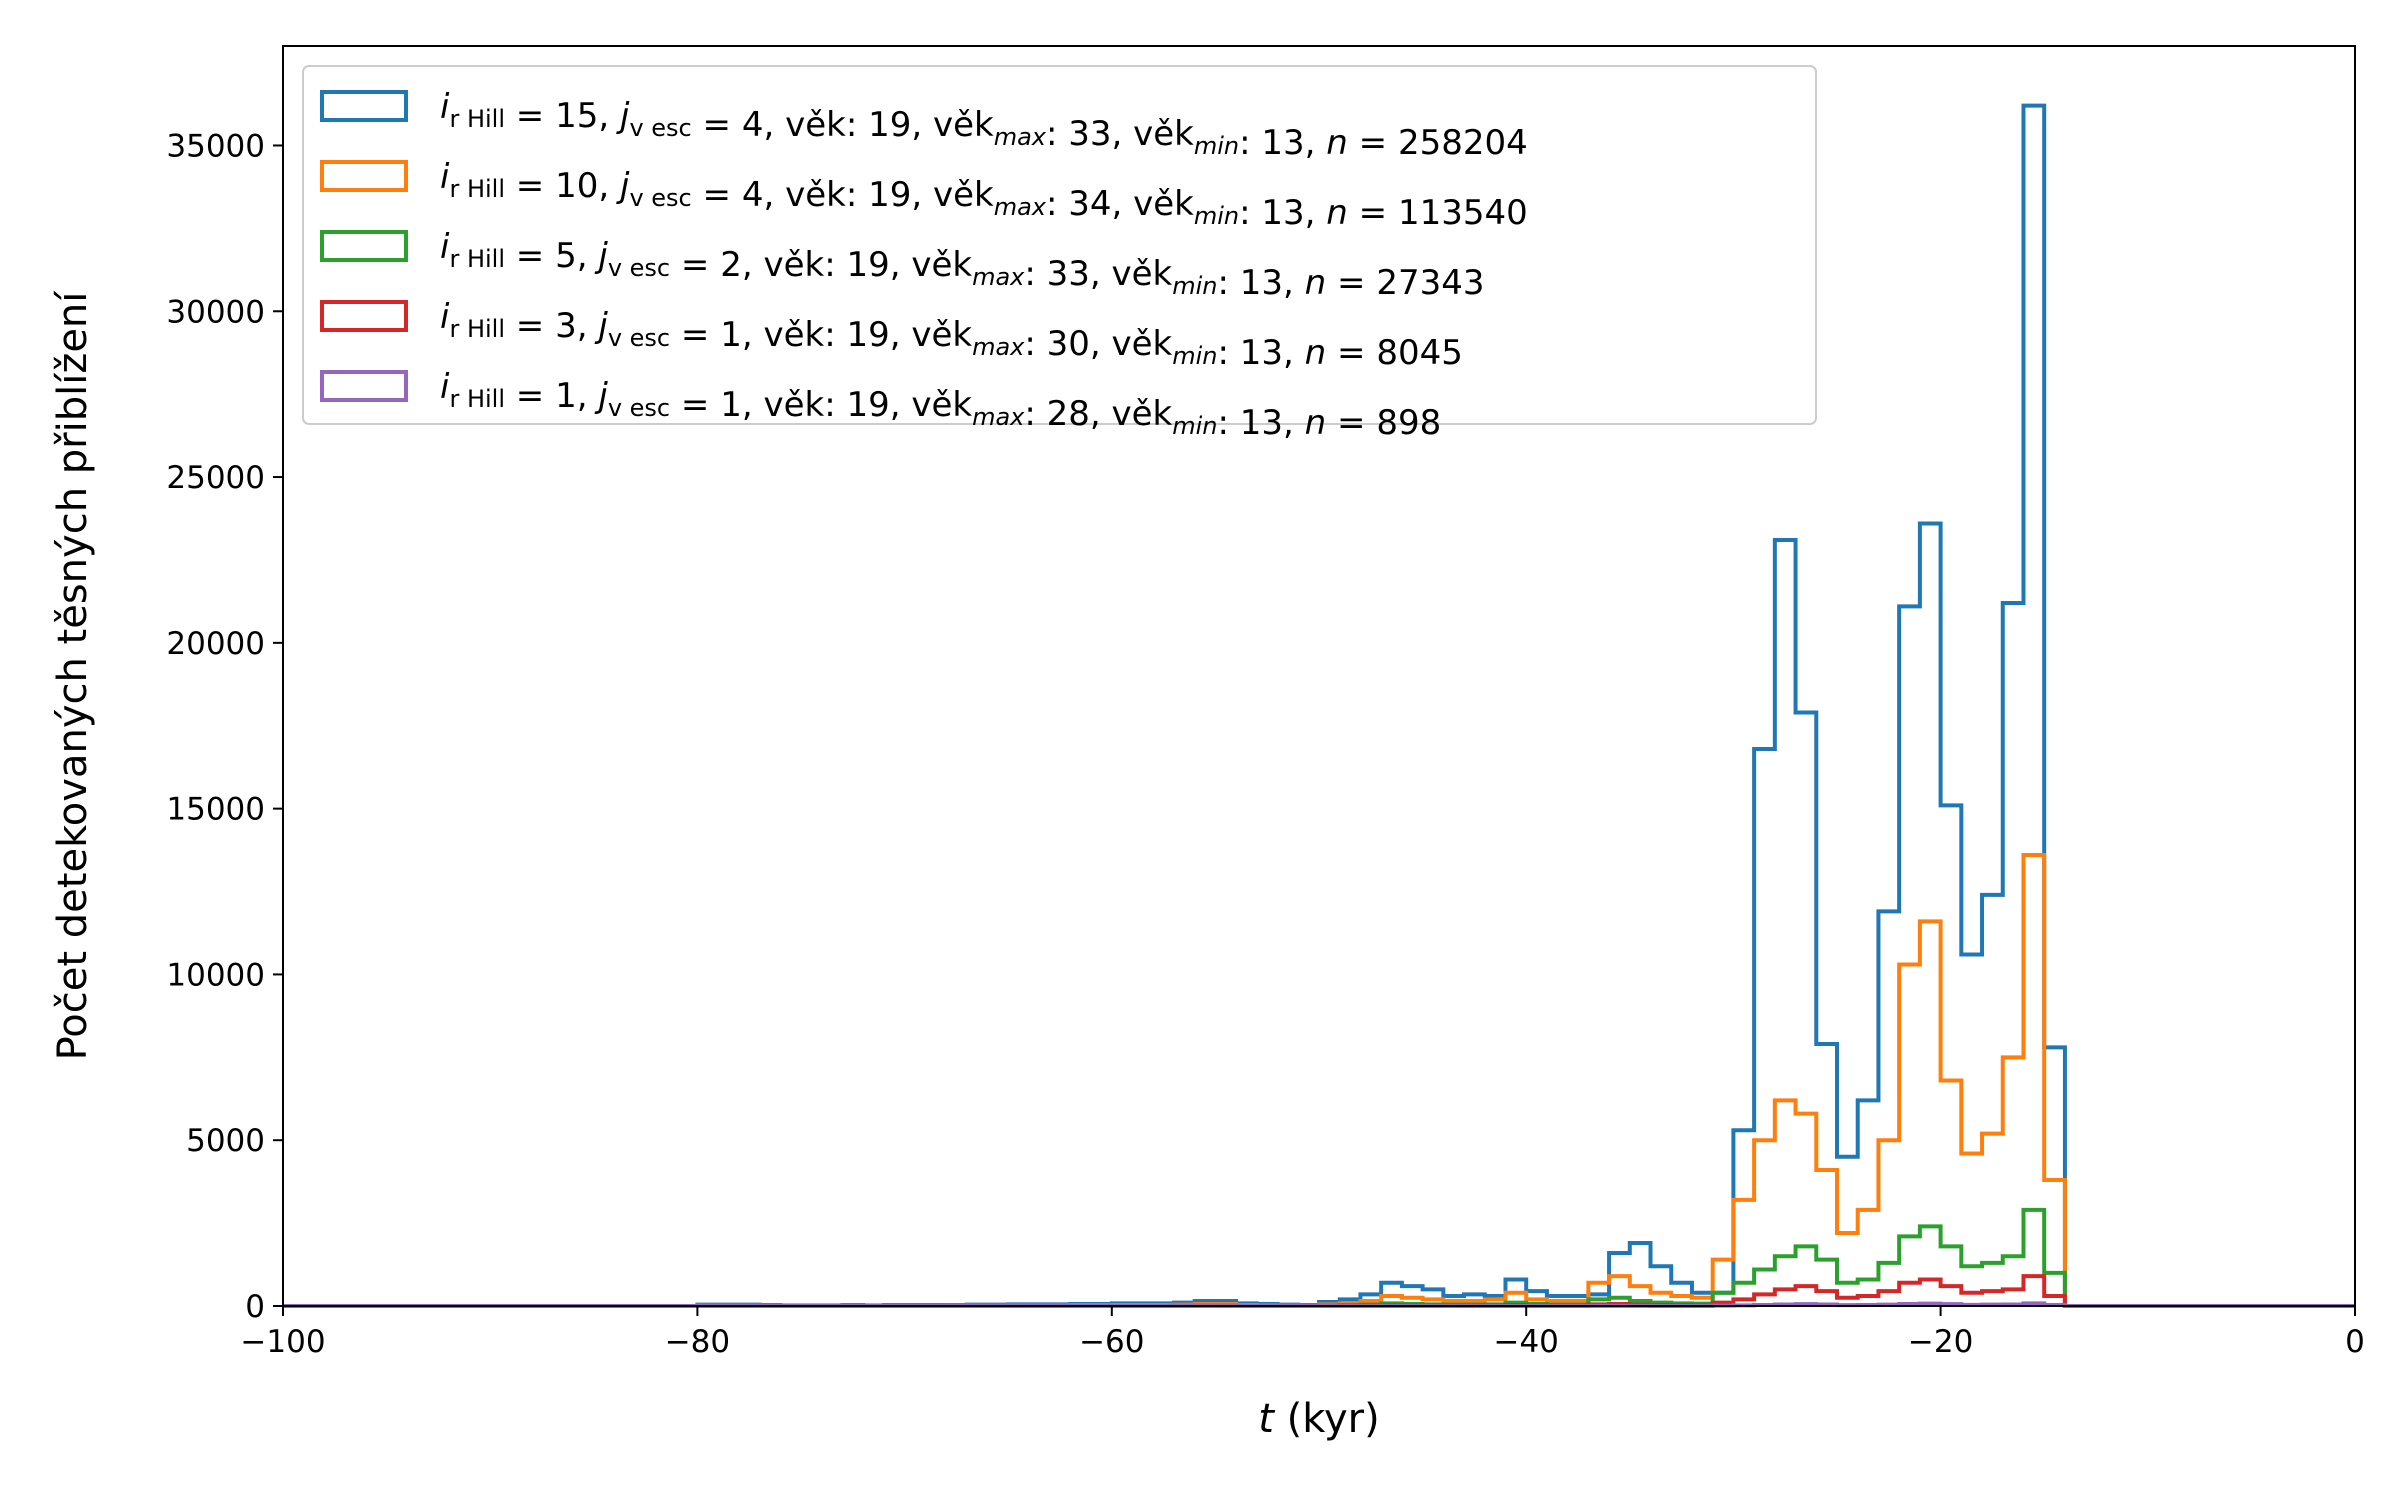 The height and width of the screenshot is (1500, 2400). What do you see at coordinates (1318, 1419) in the screenshot?
I see `x-axis-title: t (kyr)` at bounding box center [1318, 1419].